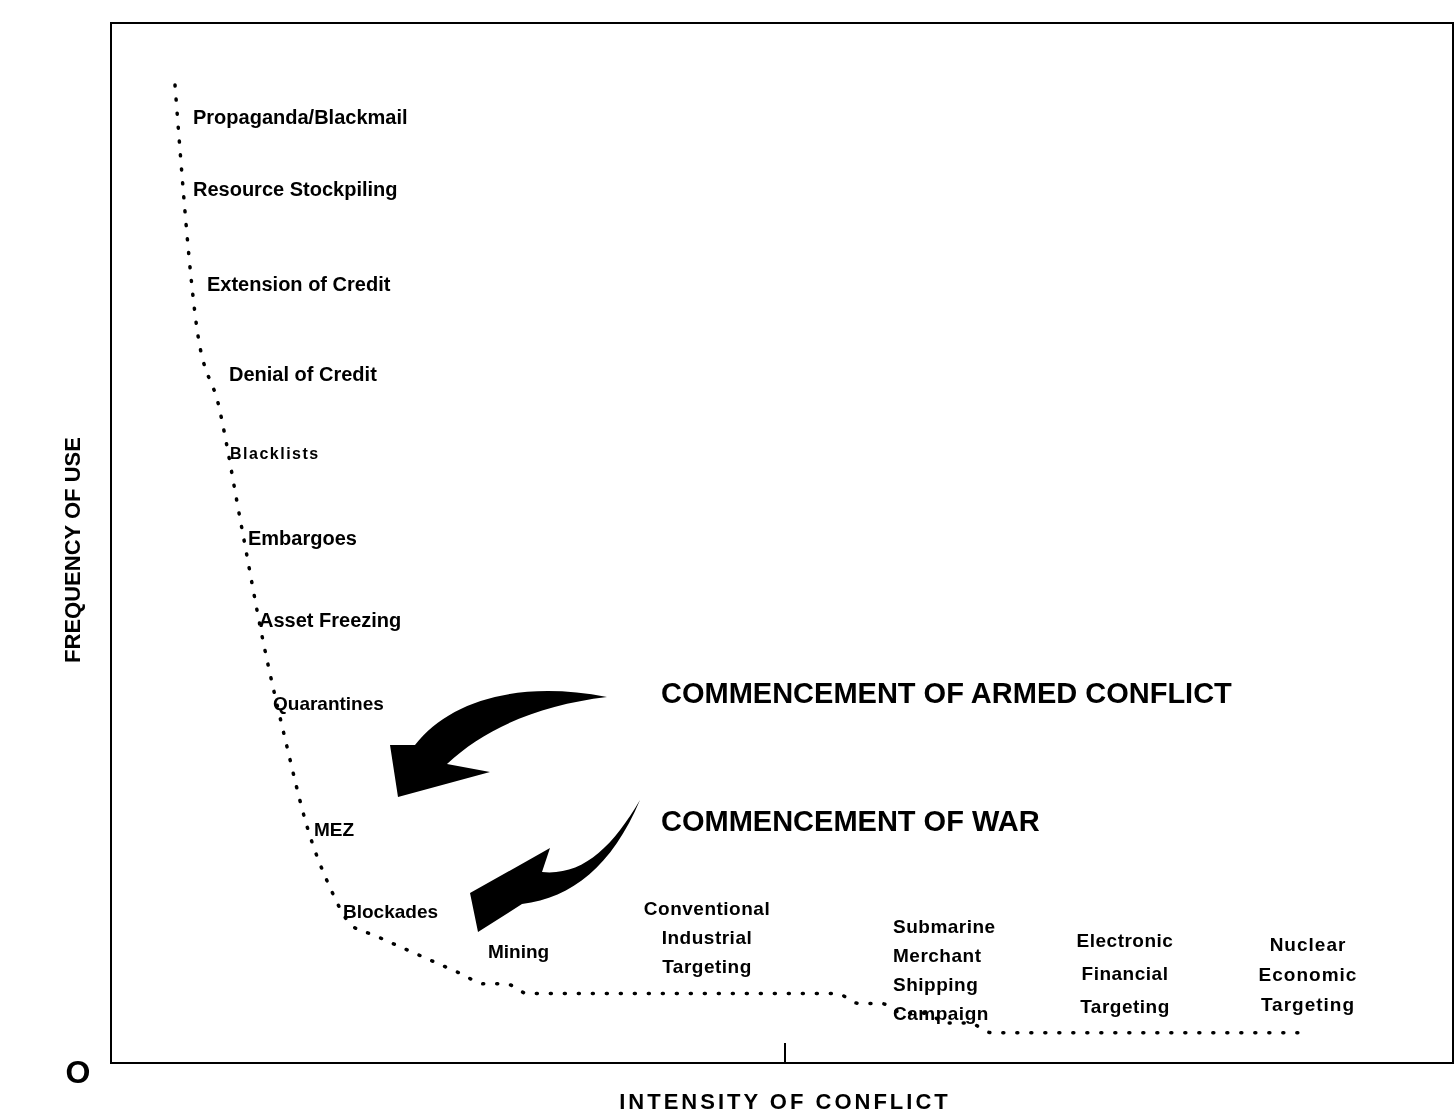  Describe the element at coordinates (302, 538) in the screenshot. I see `annotation: Embargoes` at that location.